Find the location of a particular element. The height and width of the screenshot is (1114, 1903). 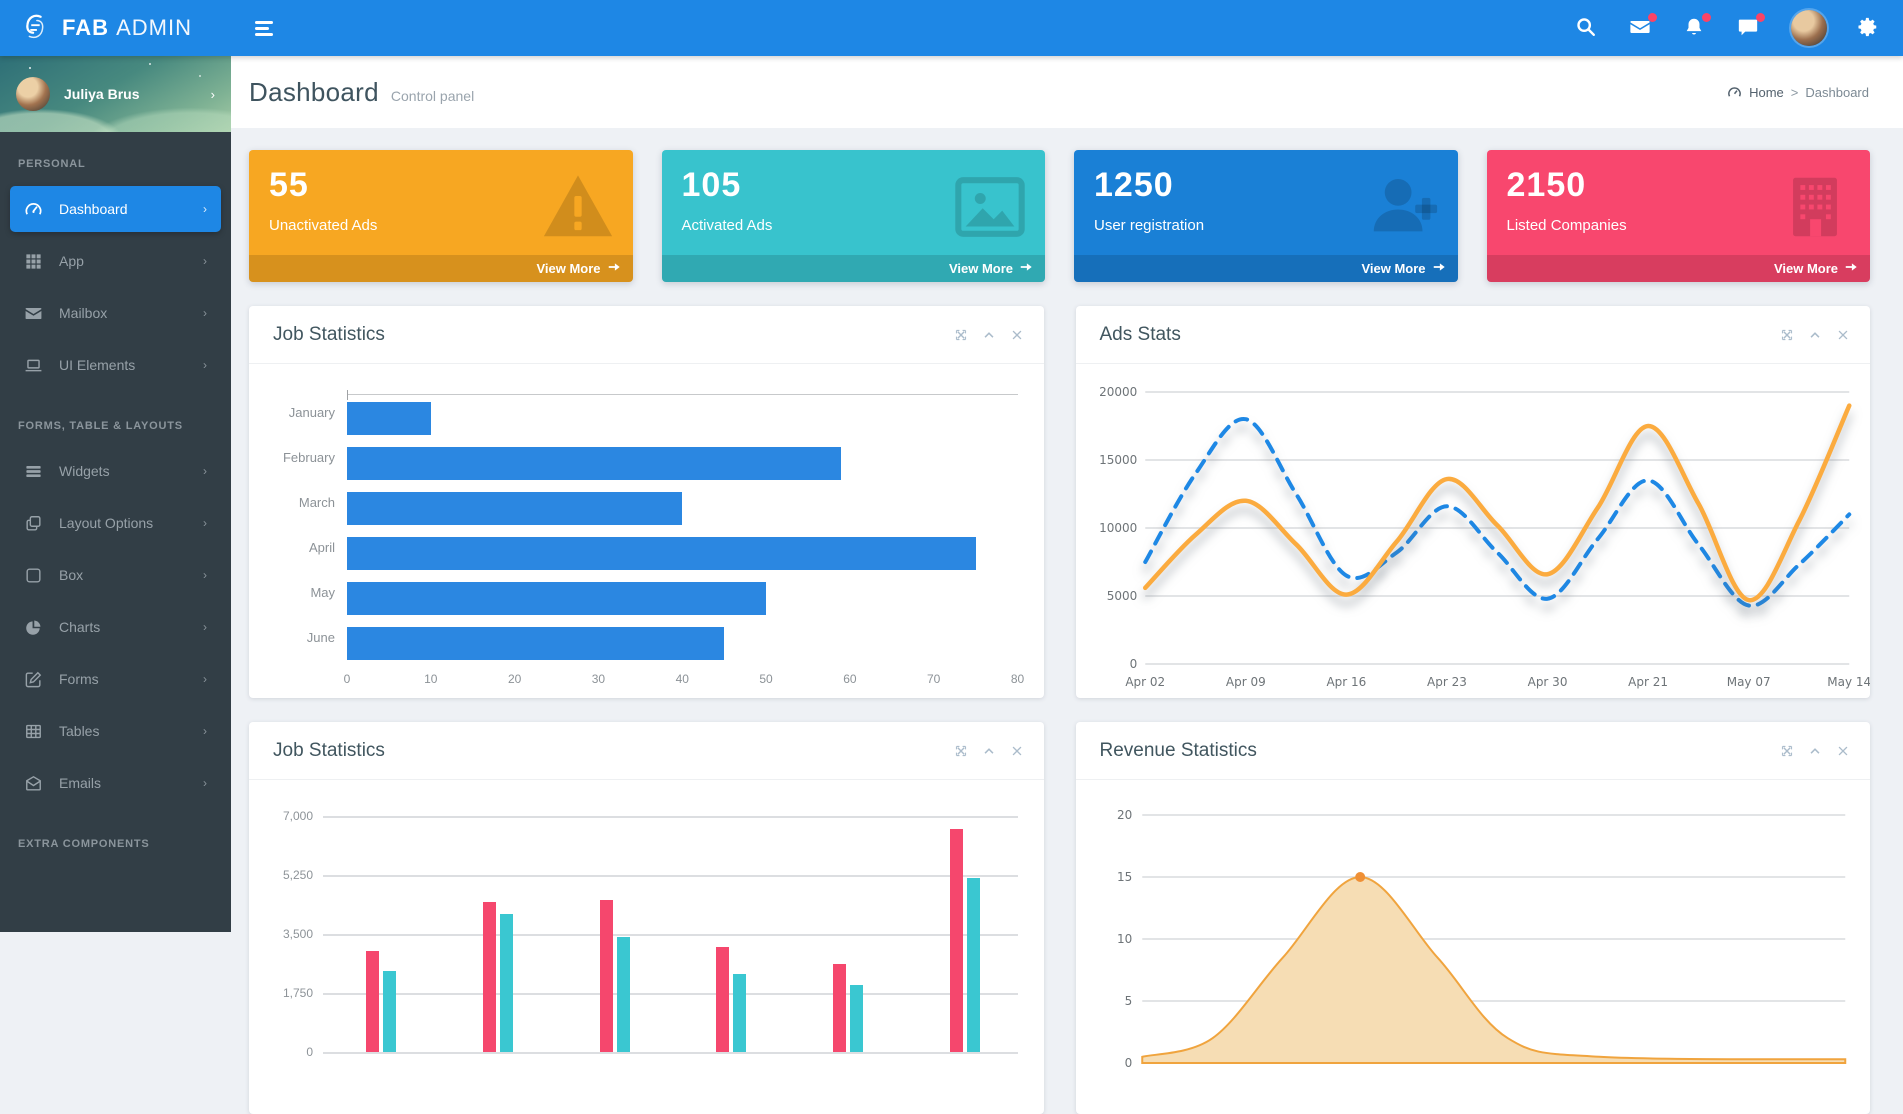

notifications-icon is located at coordinates (1695, 28).